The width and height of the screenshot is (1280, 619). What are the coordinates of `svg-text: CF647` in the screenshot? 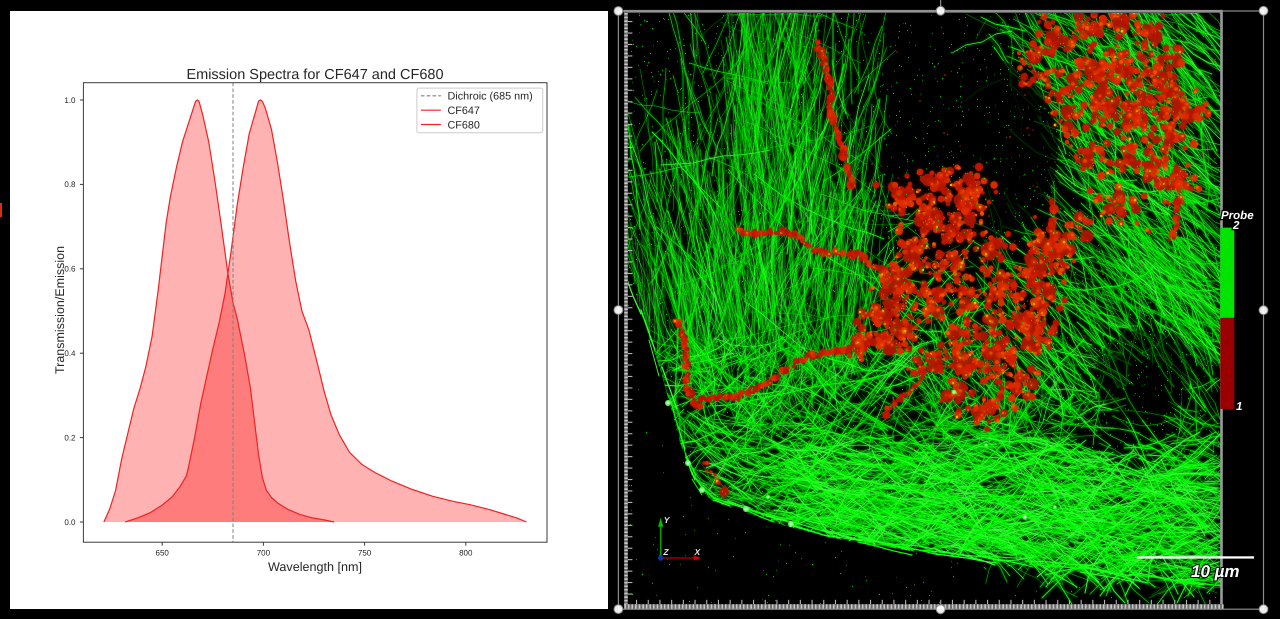 It's located at (464, 111).